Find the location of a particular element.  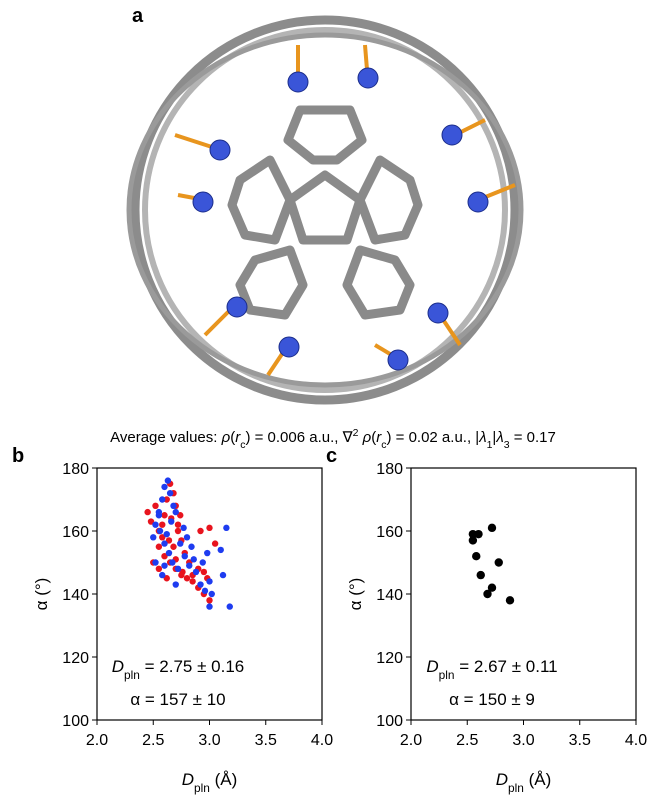

text-segment: α = 150 ± 9 is located at coordinates (492, 699).